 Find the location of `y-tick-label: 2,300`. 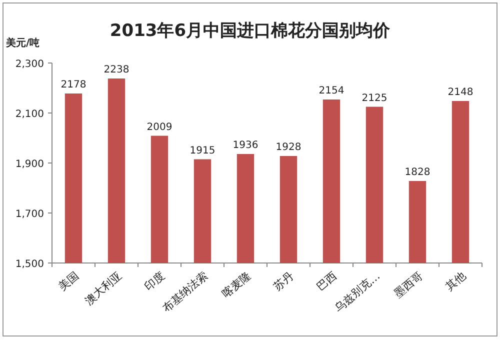

y-tick-label: 2,300 is located at coordinates (29, 64).